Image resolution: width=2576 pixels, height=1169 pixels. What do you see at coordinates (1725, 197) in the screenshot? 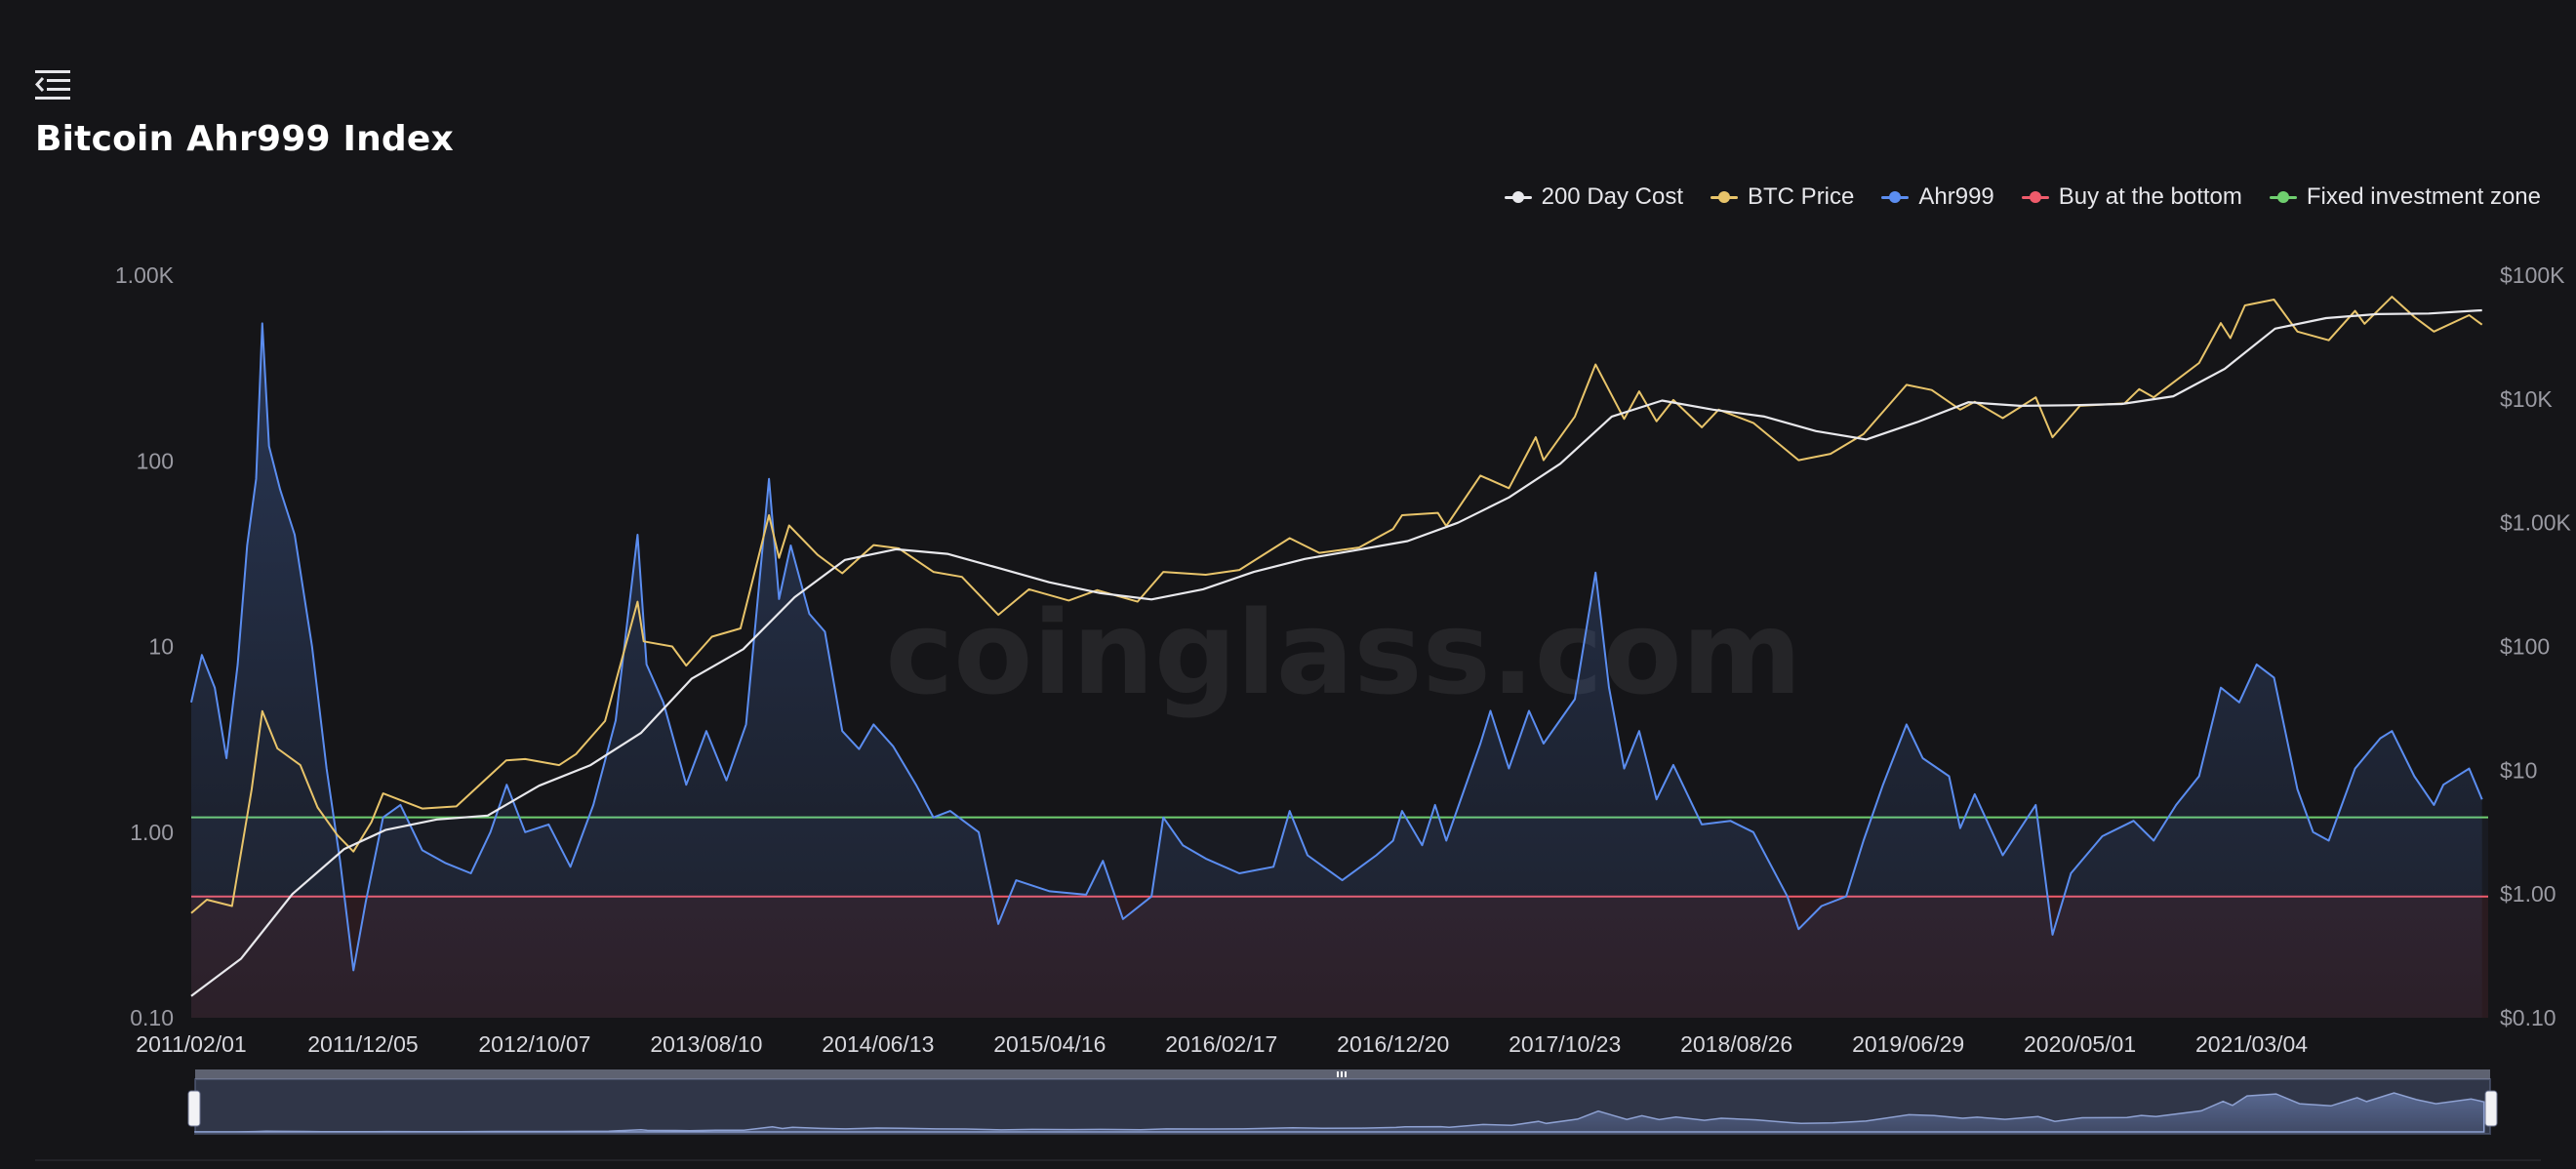
I see `legend-swatch-price` at bounding box center [1725, 197].